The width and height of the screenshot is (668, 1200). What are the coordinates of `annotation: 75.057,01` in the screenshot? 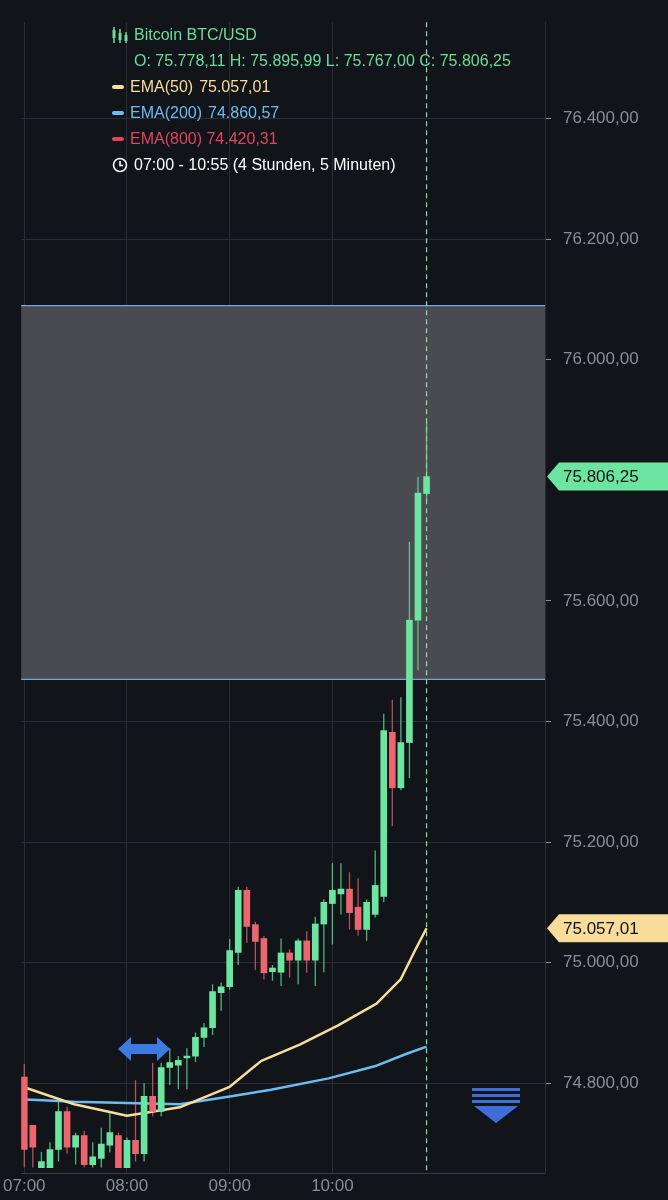 It's located at (235, 87).